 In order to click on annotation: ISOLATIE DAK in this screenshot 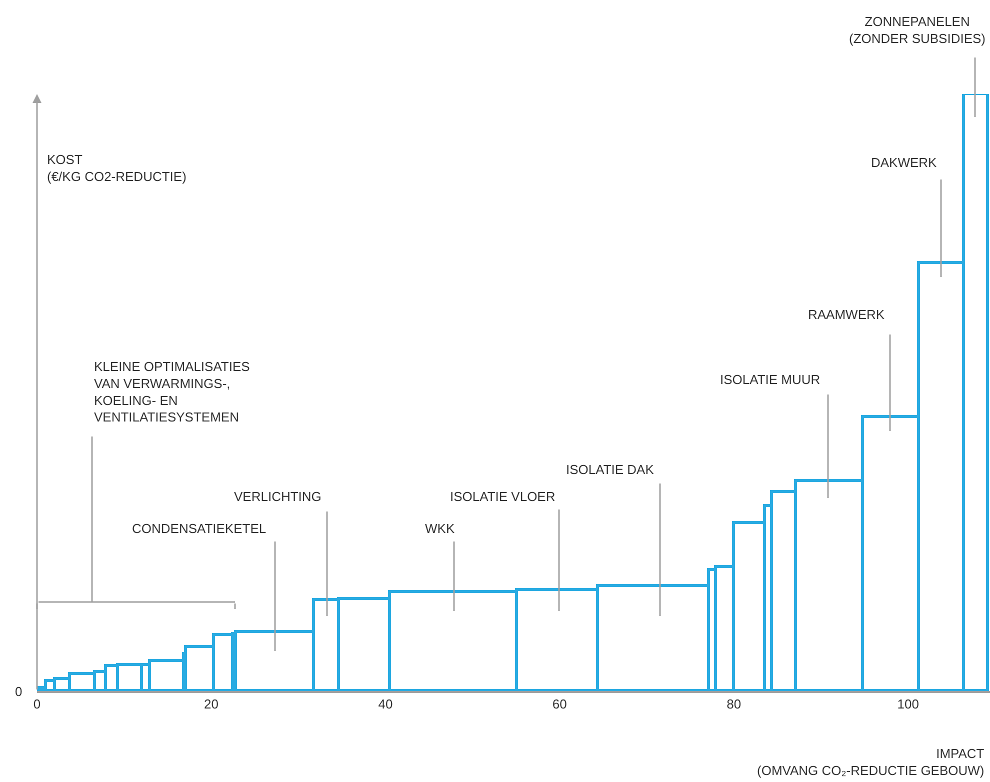, I will do `click(610, 469)`.